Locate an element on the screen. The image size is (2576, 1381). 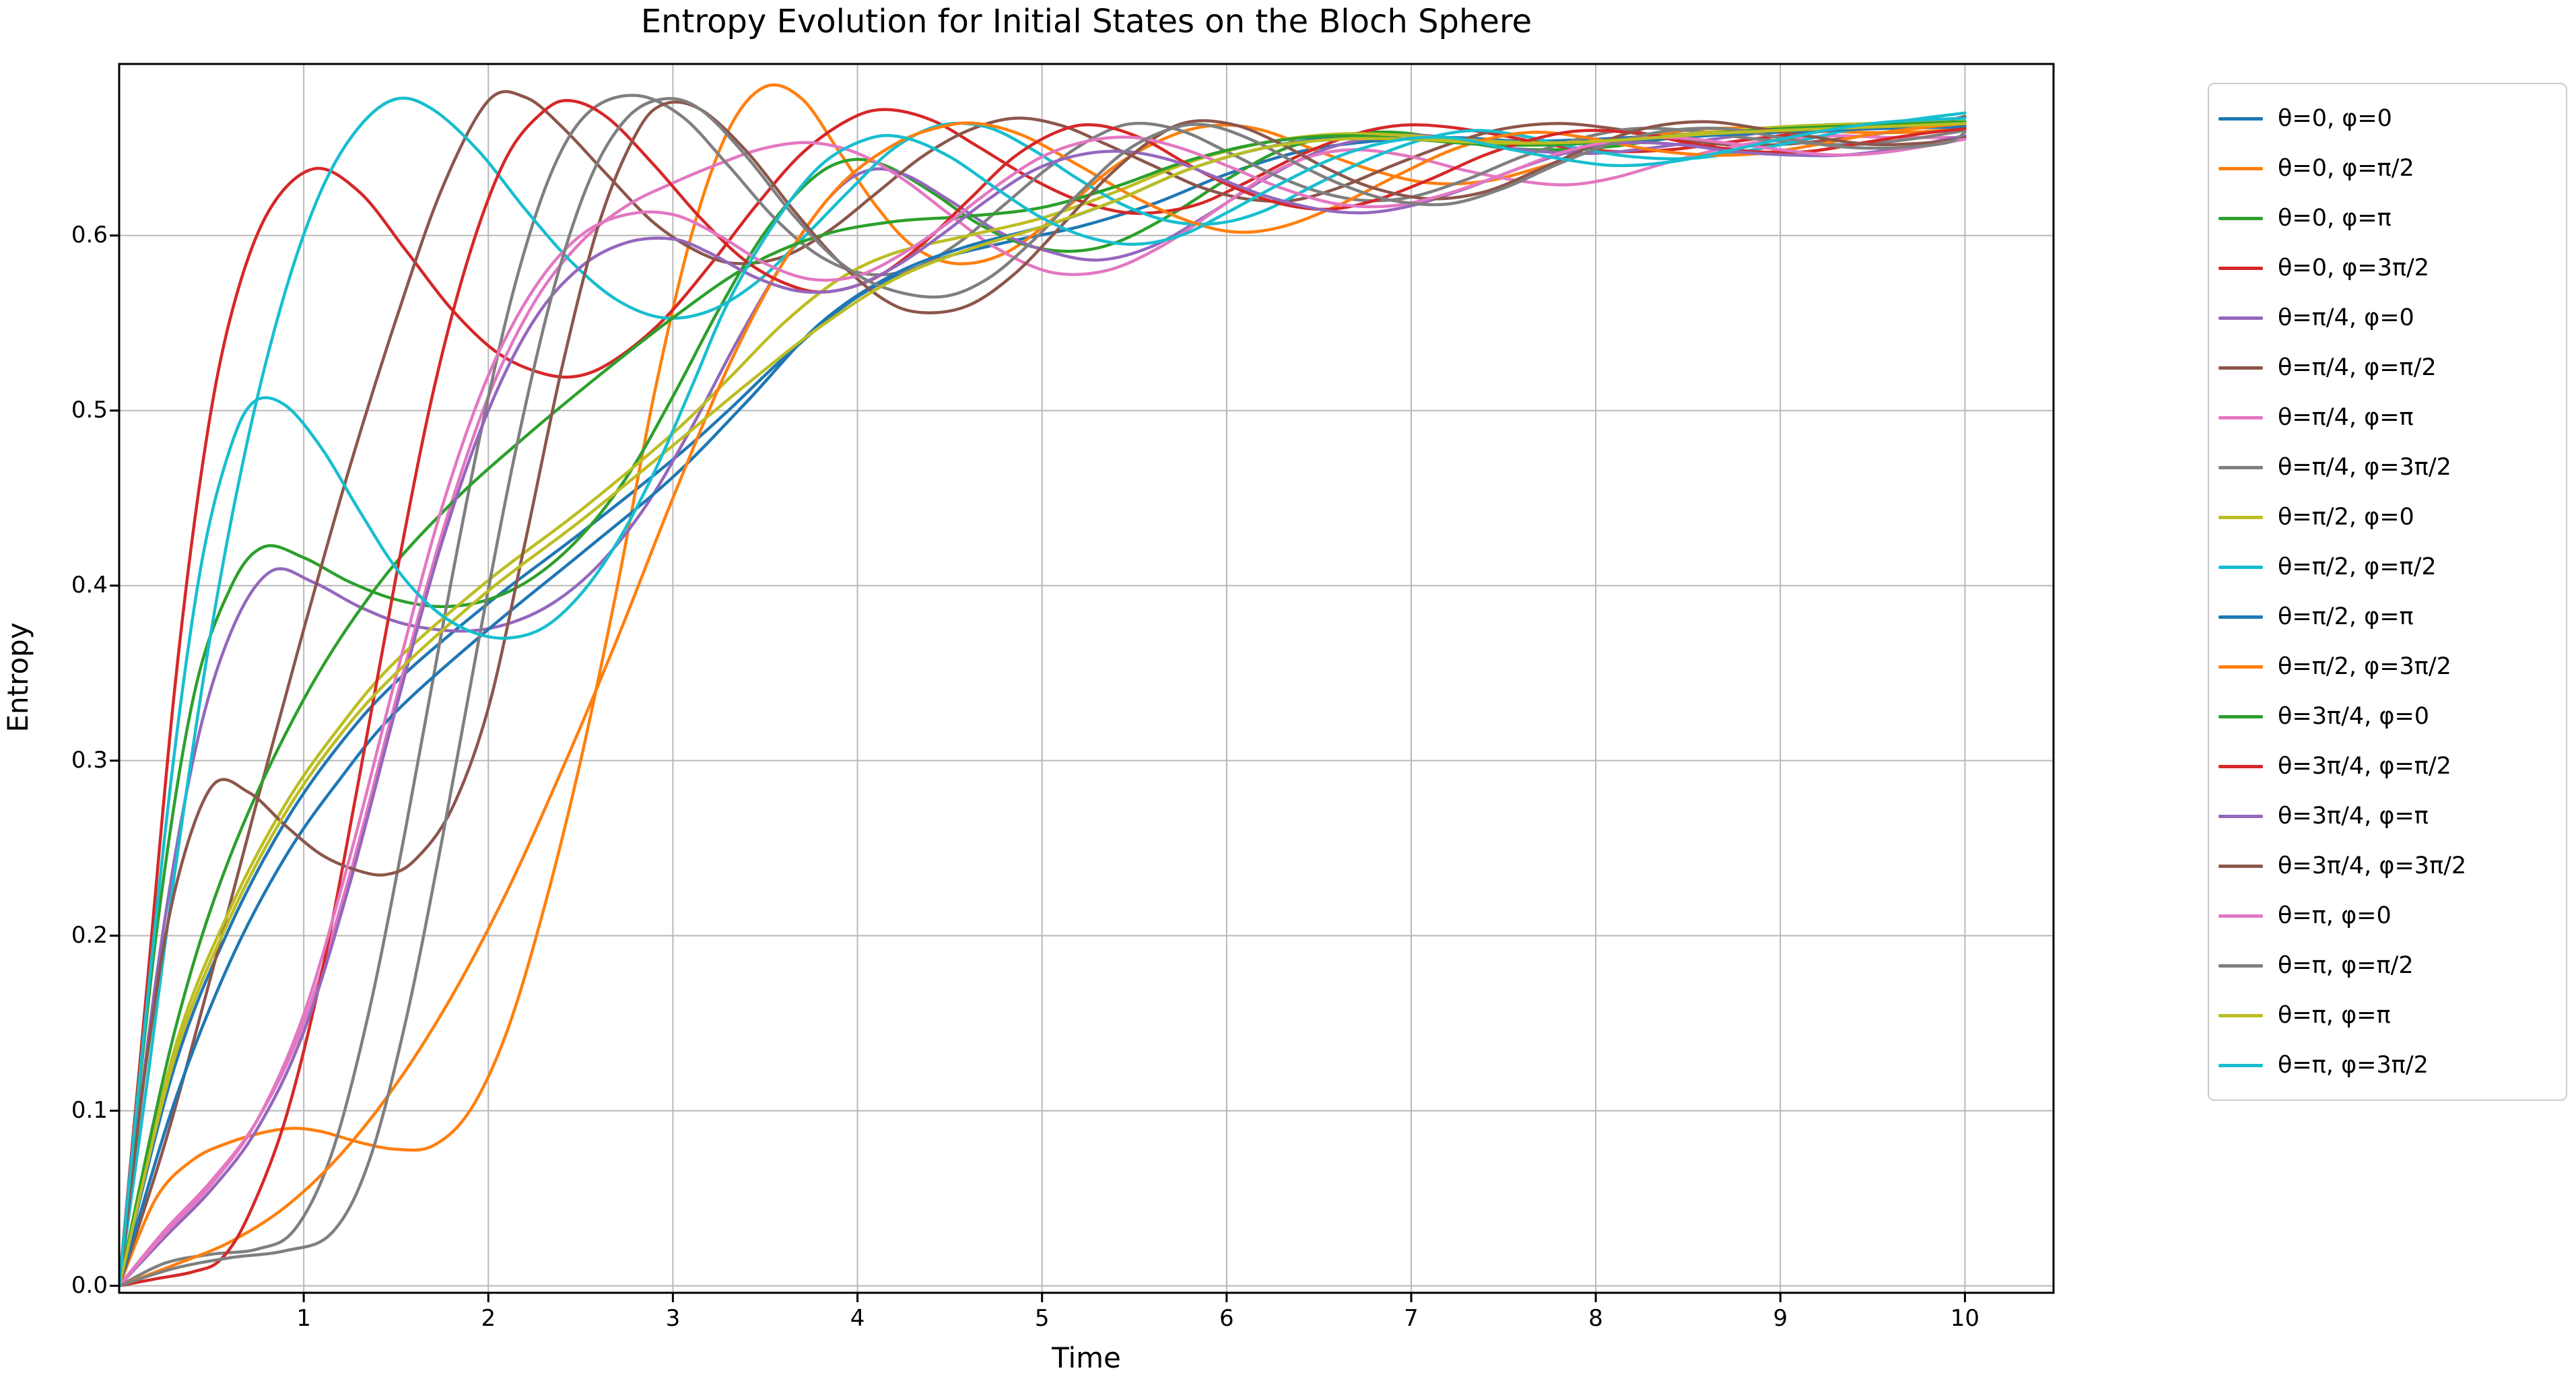
legend-item: θ=π/2, φ=π/2 is located at coordinates (2387, 567).